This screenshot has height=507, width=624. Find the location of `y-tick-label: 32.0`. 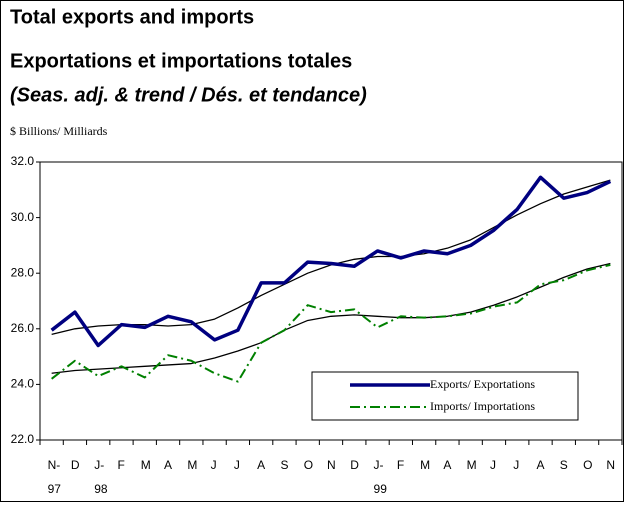

y-tick-label: 32.0 is located at coordinates (23, 161).